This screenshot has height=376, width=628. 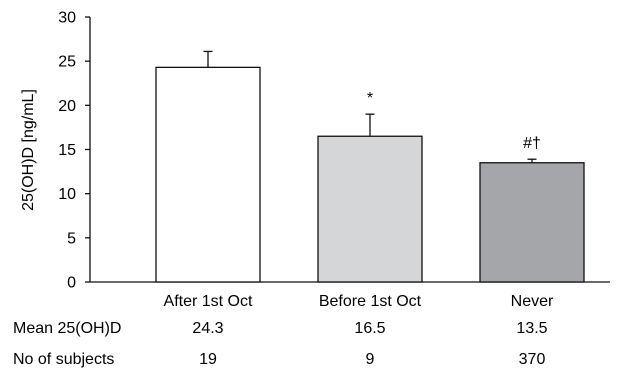 What do you see at coordinates (71, 238) in the screenshot?
I see `y-tick-label: 5` at bounding box center [71, 238].